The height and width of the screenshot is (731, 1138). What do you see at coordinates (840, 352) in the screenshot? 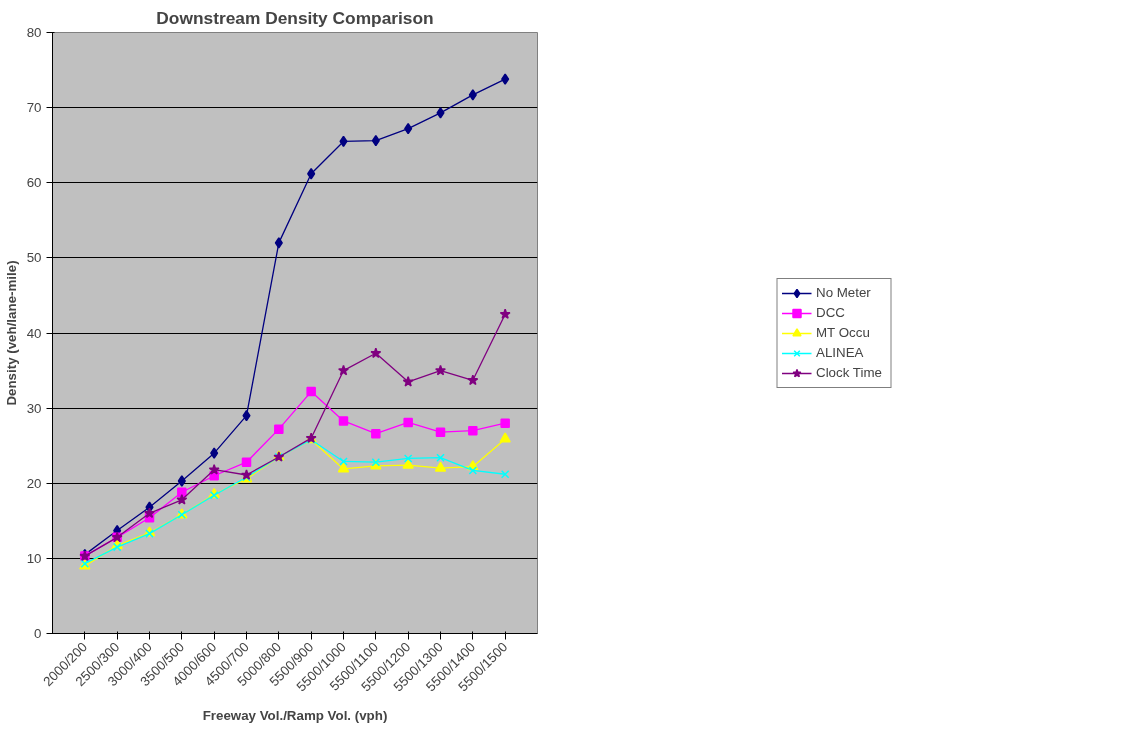
I see `legend-label: ALINEA` at bounding box center [840, 352].